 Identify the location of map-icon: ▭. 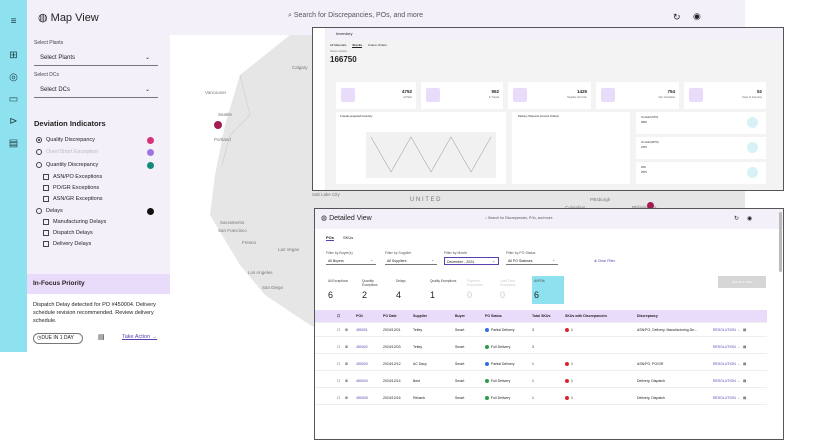
(13, 99).